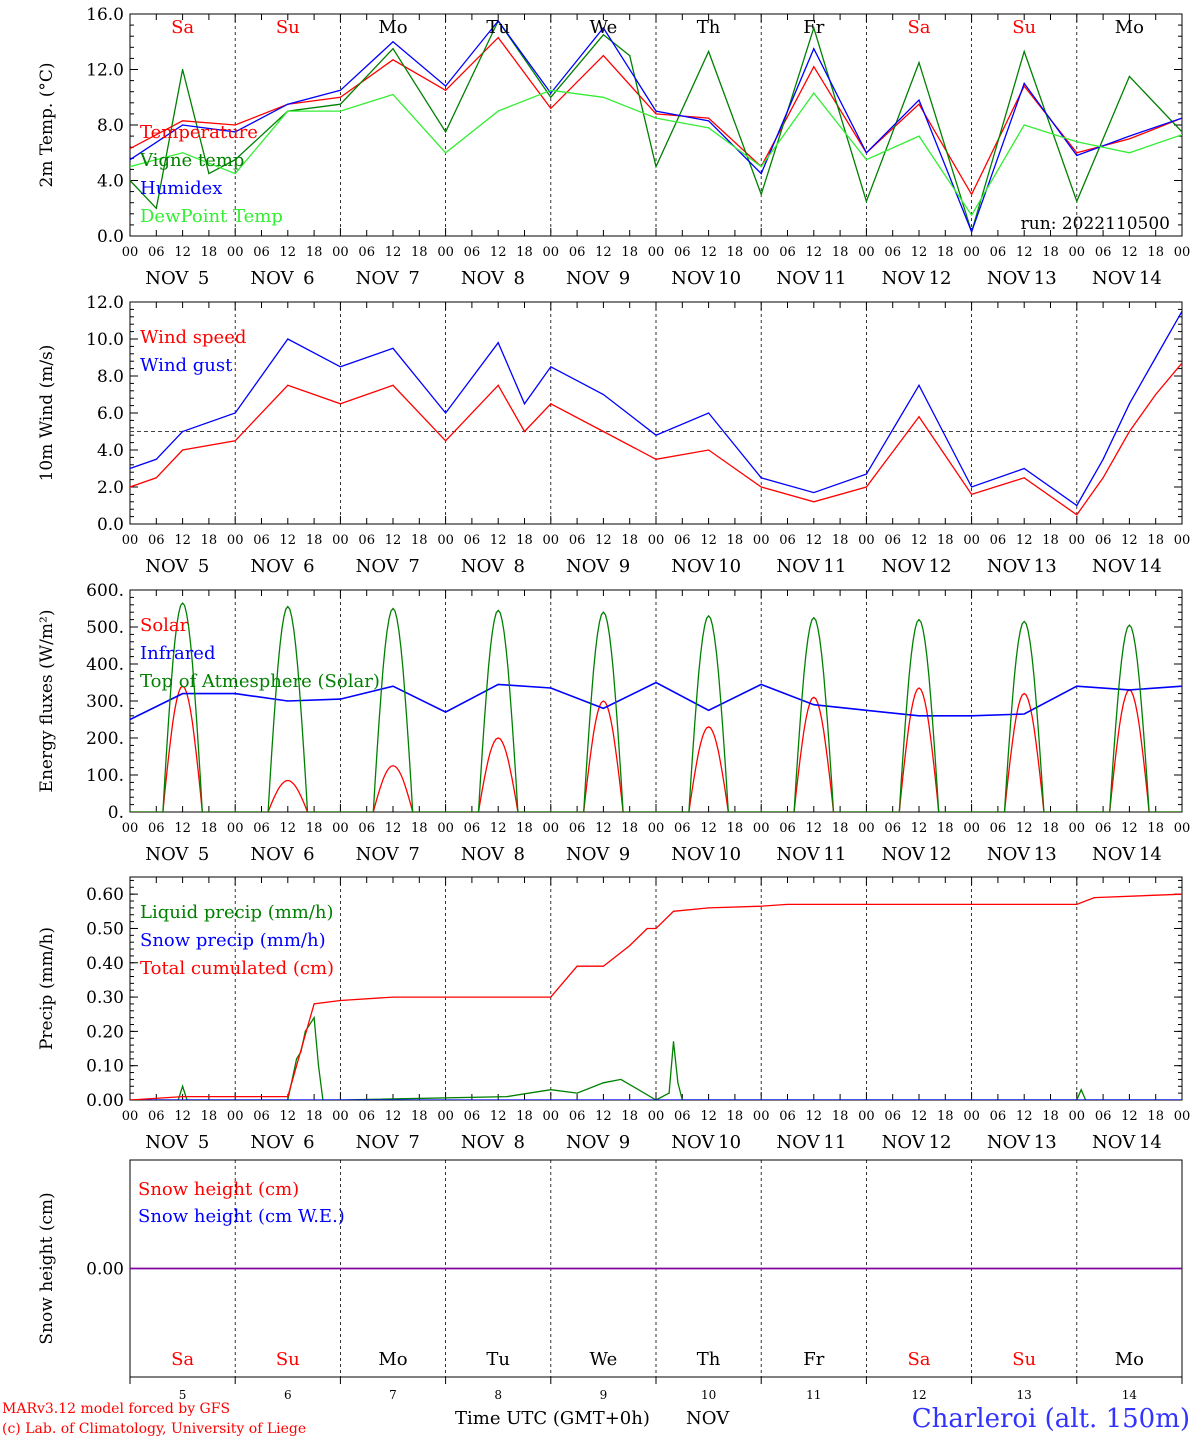 This screenshot has height=1440, width=1194. I want to click on y-tick-label: 0.20, so click(105, 1032).